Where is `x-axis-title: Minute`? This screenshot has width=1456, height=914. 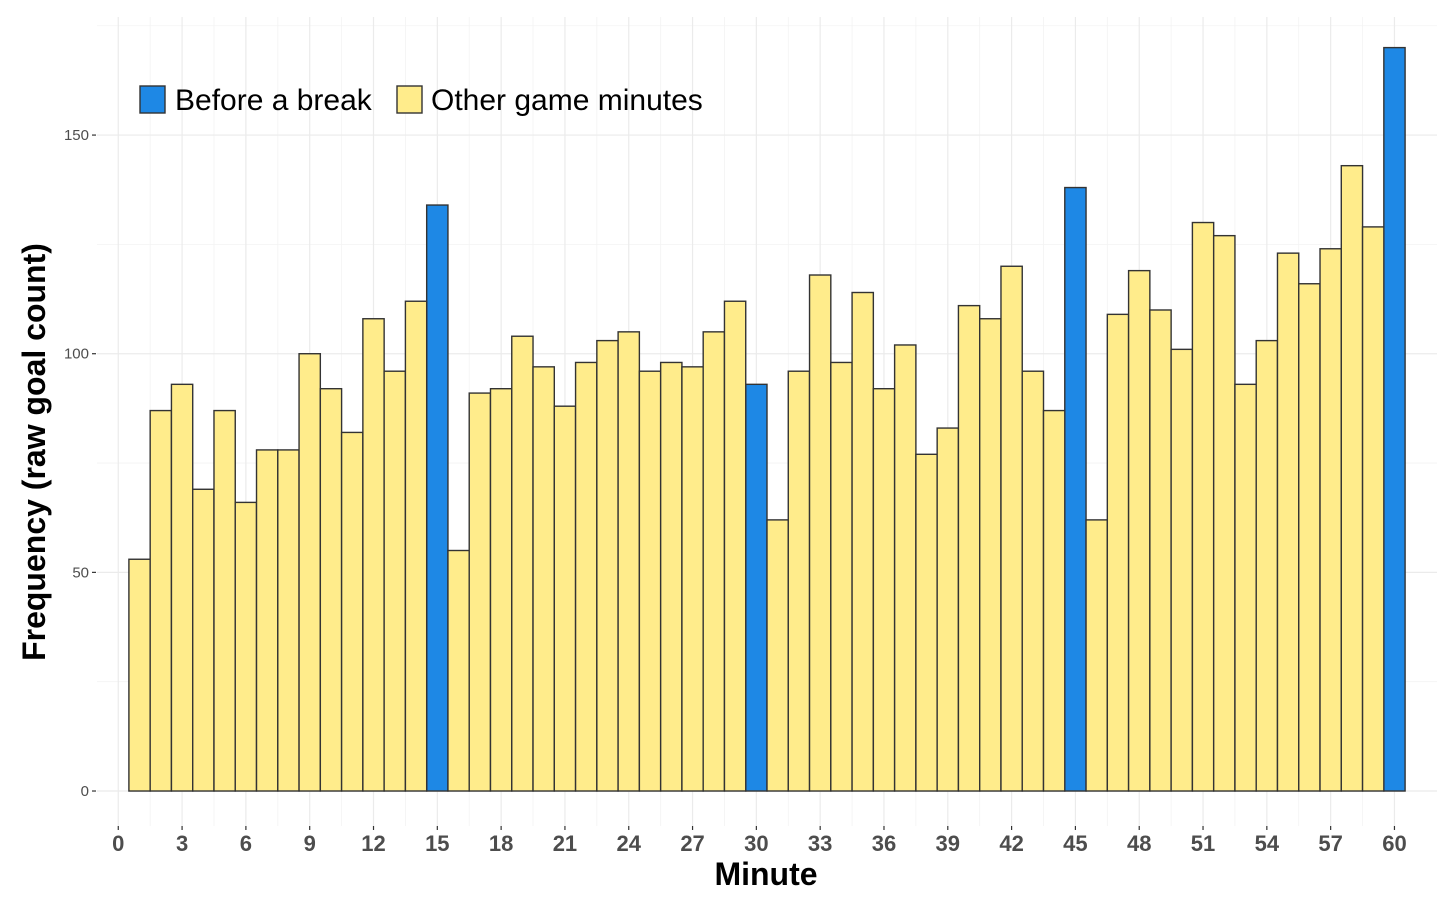
x-axis-title: Minute is located at coordinates (765, 874).